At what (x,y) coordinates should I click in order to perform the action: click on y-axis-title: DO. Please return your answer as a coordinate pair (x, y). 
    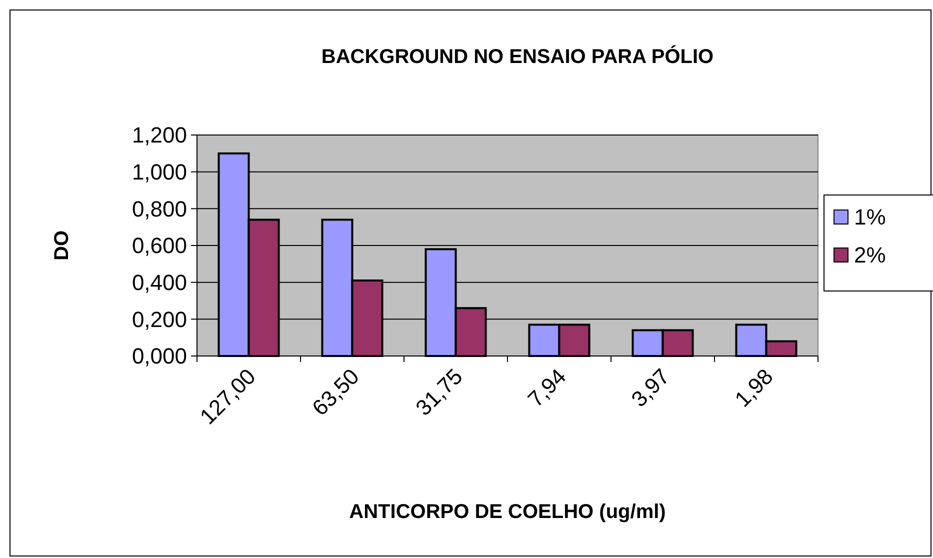
    Looking at the image, I should click on (62, 245).